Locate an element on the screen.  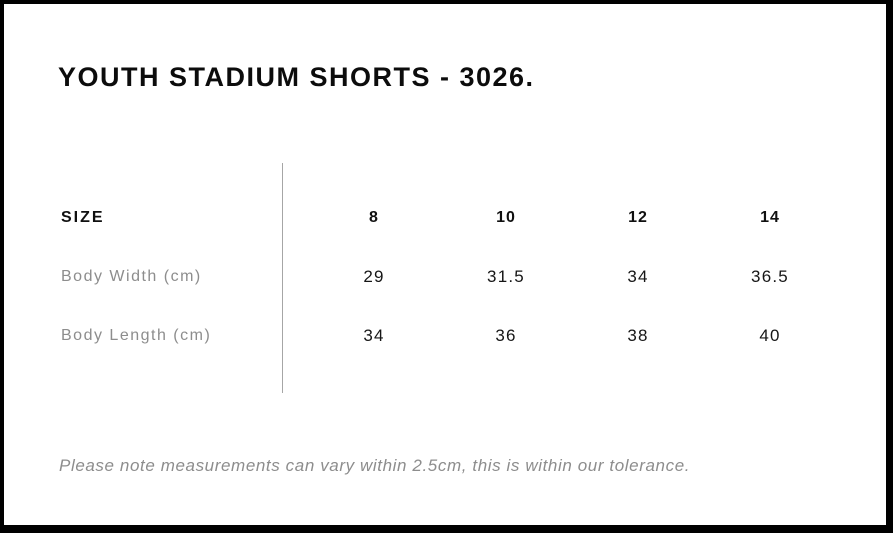
table-column-divider is located at coordinates (282, 278).